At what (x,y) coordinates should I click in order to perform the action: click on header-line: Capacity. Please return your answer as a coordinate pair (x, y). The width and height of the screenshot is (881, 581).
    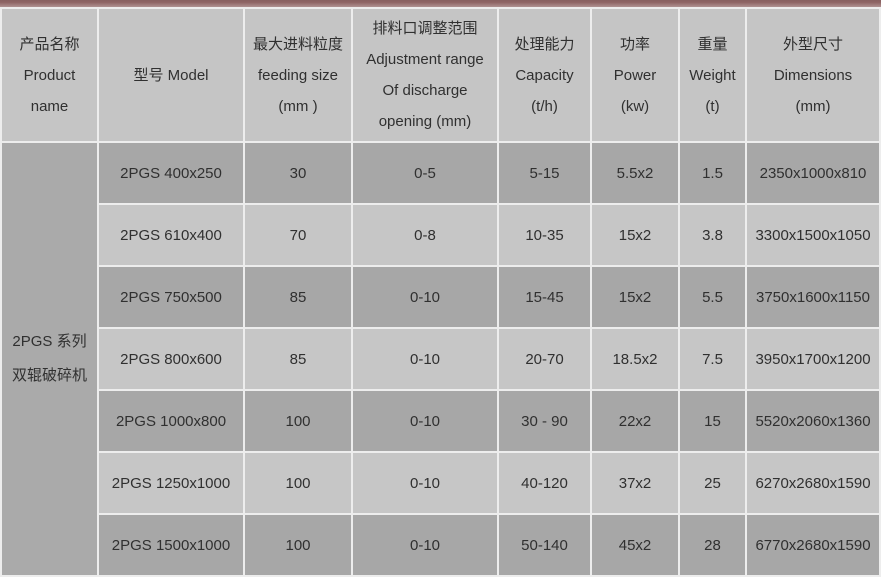
    Looking at the image, I should click on (544, 75).